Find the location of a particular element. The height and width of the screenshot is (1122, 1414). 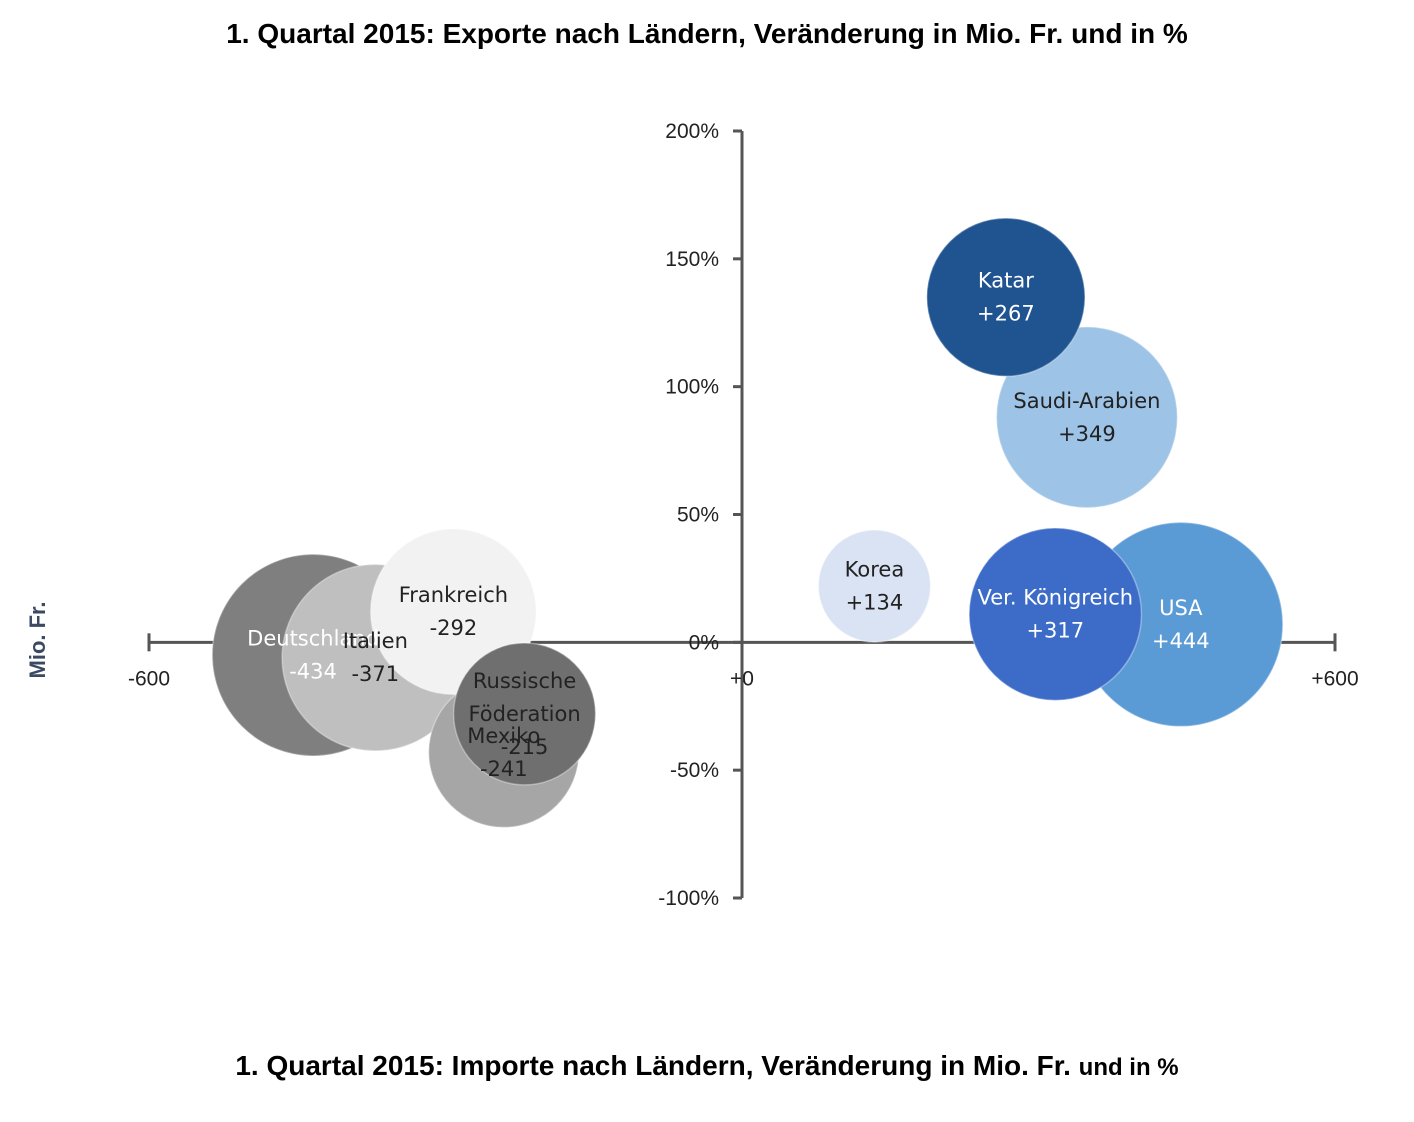

x-tick-label-plus600: +600 is located at coordinates (1334, 678).